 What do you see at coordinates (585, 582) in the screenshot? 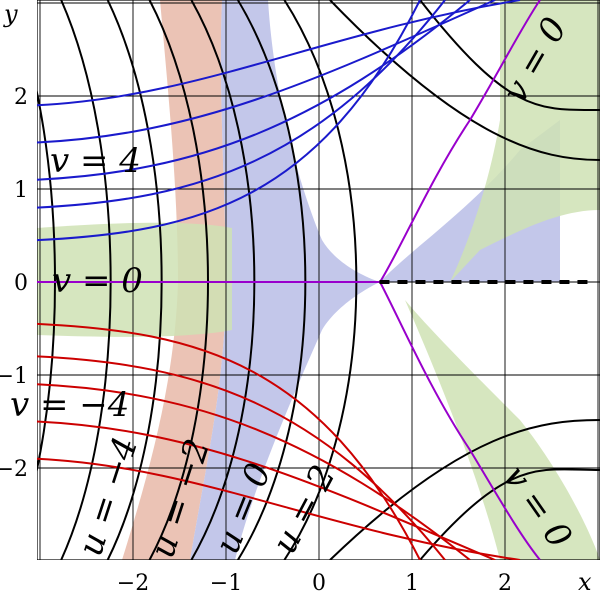
I see `x-axis-name: x` at bounding box center [585, 582].